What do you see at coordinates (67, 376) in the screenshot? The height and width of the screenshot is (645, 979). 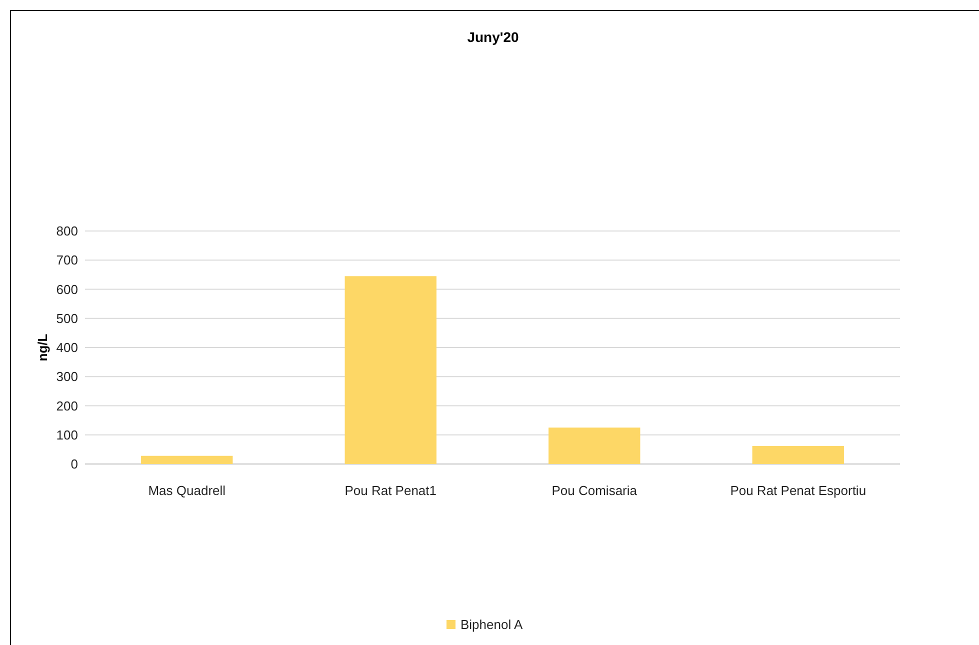 I see `y-tick-label: 300` at bounding box center [67, 376].